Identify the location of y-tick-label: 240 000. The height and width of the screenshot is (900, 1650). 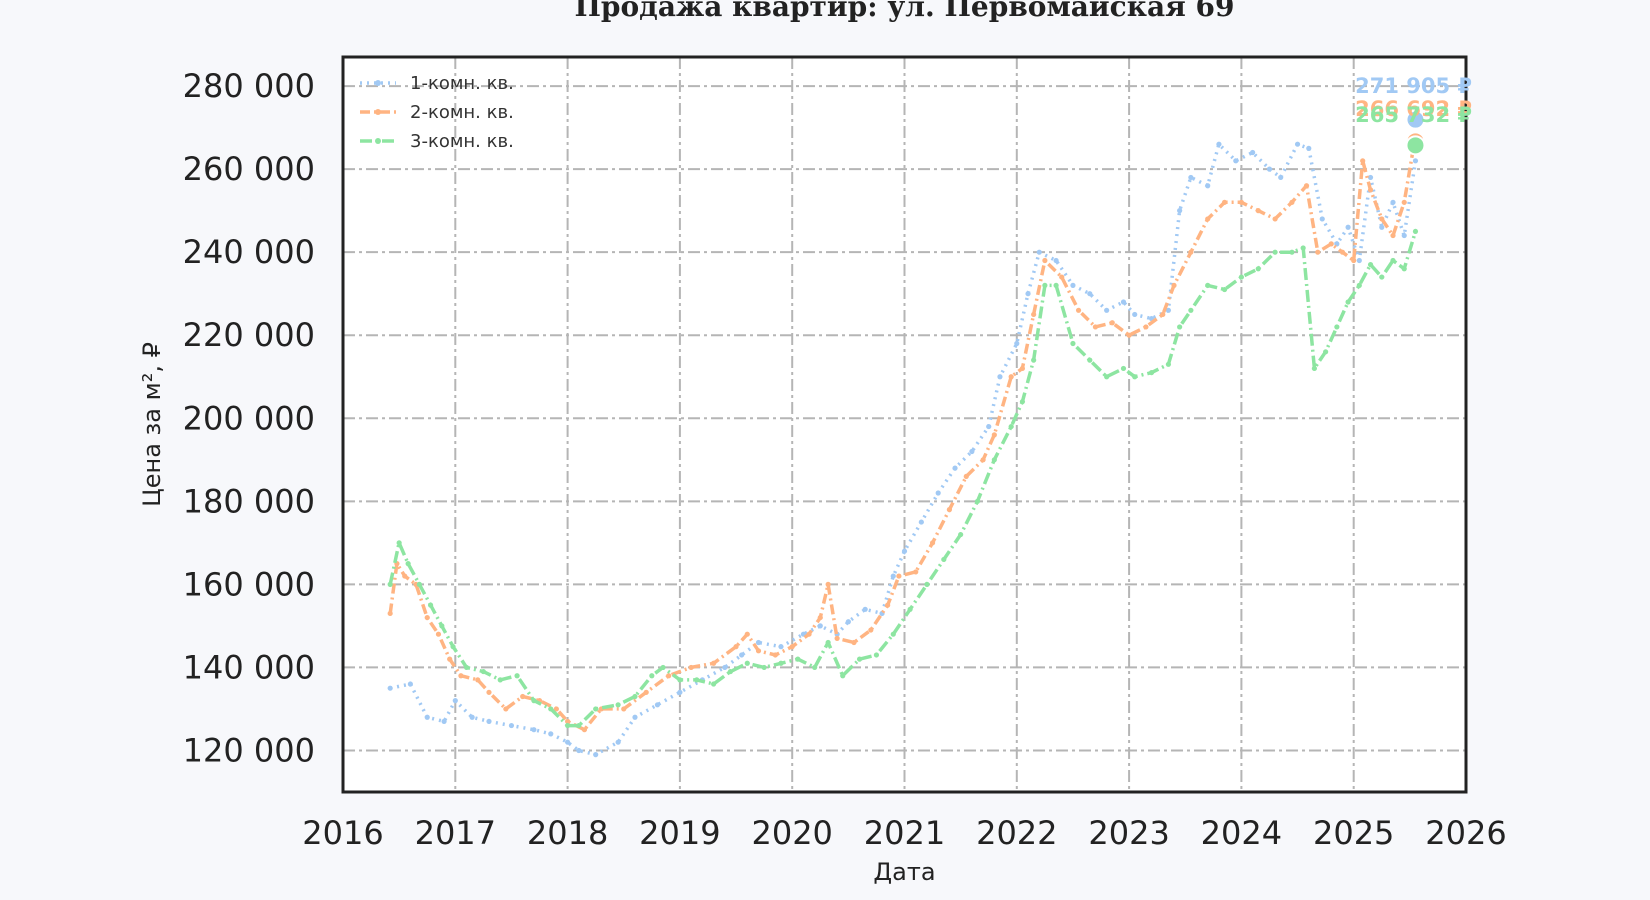
(249, 252).